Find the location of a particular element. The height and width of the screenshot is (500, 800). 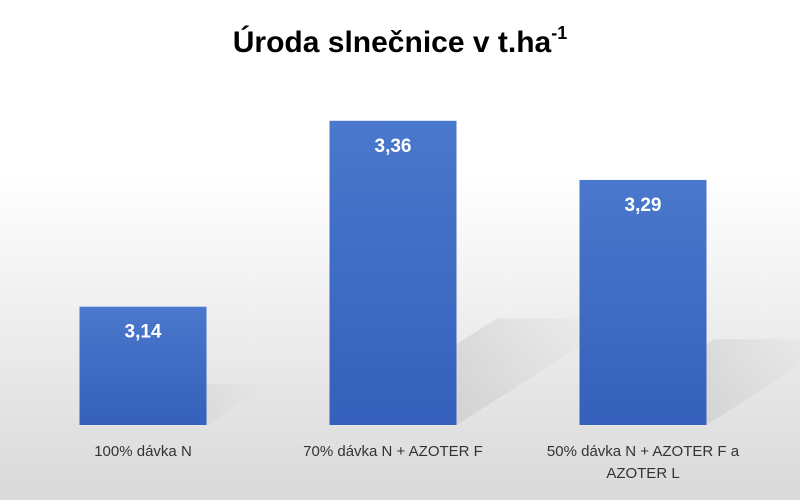

value-label: 3,29 is located at coordinates (643, 205).